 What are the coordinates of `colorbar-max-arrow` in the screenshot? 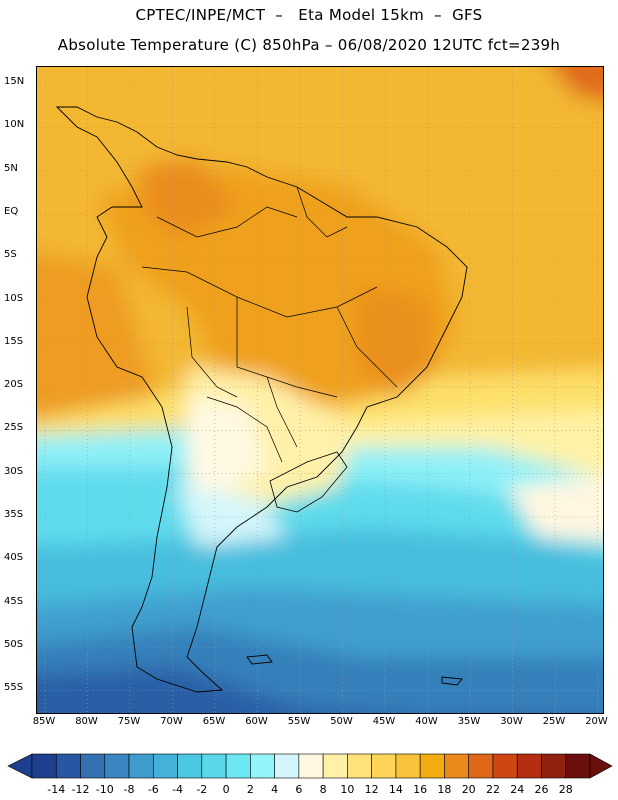 It's located at (601, 766).